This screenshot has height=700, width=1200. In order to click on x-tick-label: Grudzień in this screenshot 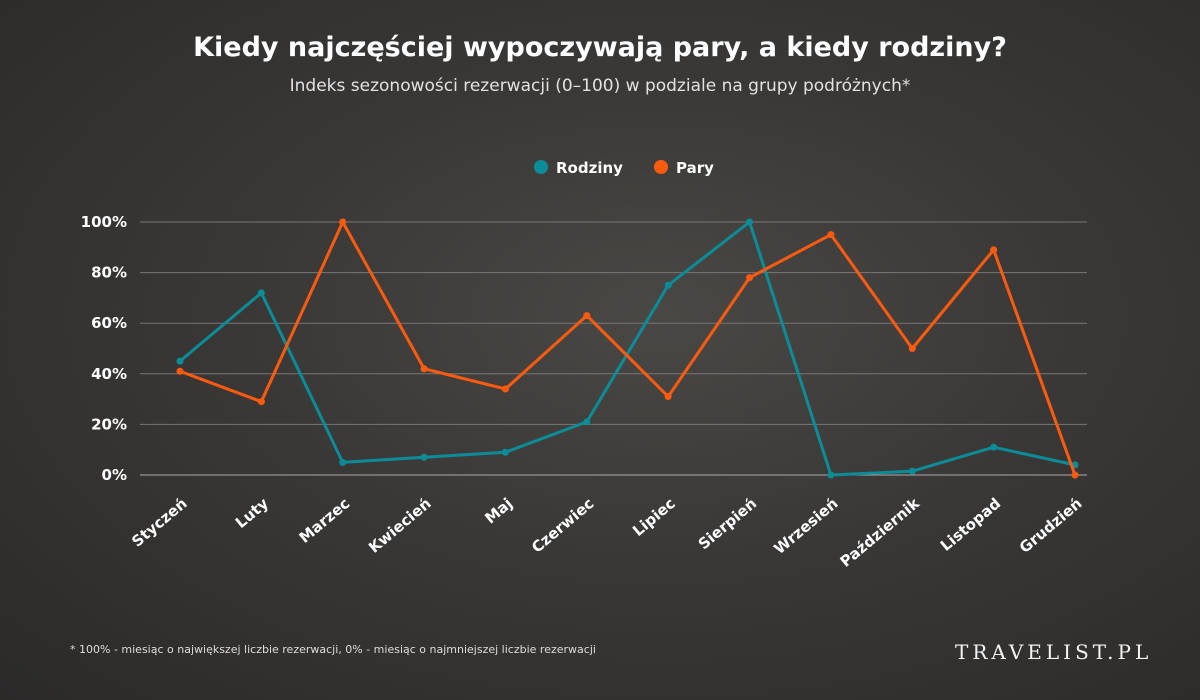, I will do `click(1051, 525)`.